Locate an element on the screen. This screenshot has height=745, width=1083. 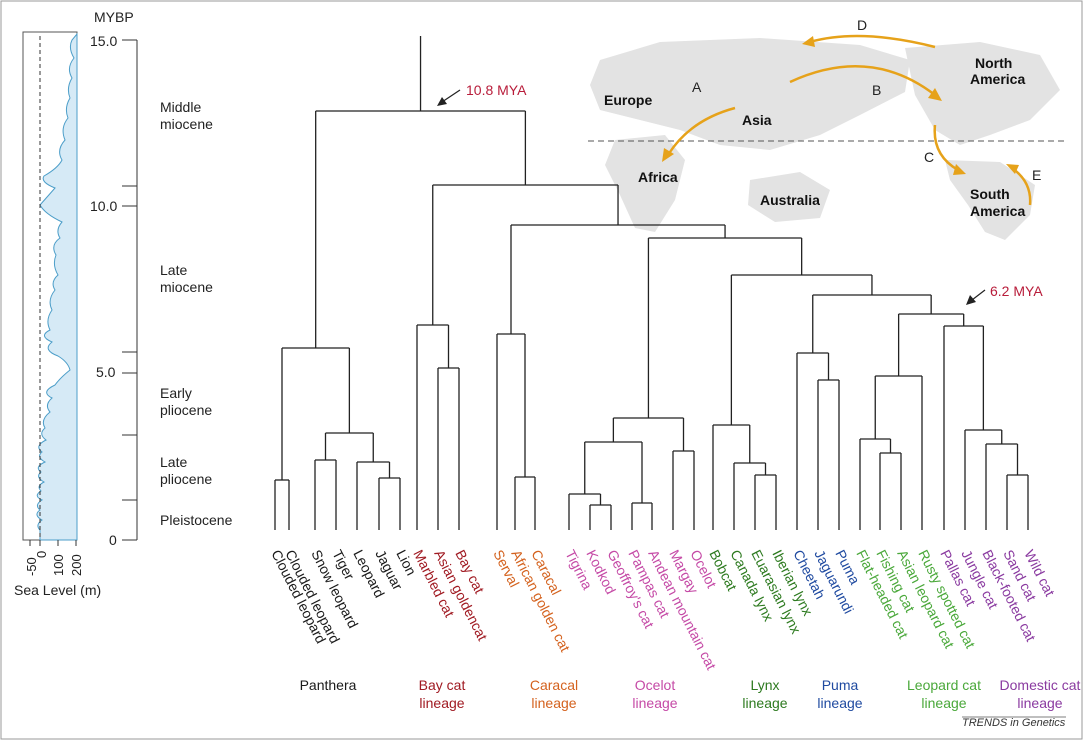
route-b-arrowhead is located at coordinates (935, 94).